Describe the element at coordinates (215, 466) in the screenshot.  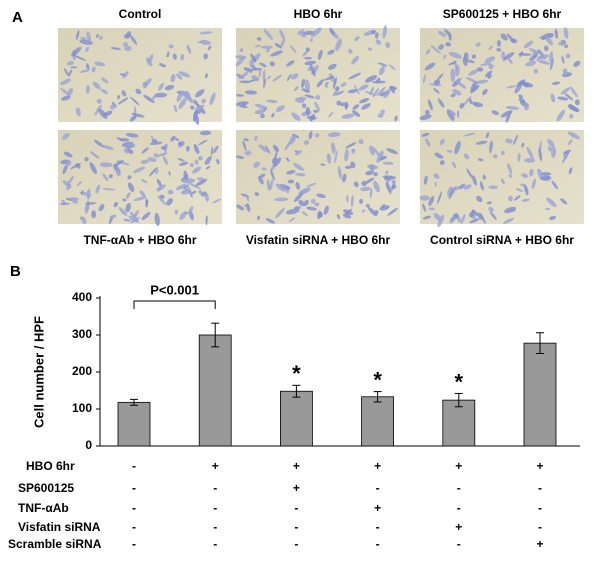
I see `sign: +` at that location.